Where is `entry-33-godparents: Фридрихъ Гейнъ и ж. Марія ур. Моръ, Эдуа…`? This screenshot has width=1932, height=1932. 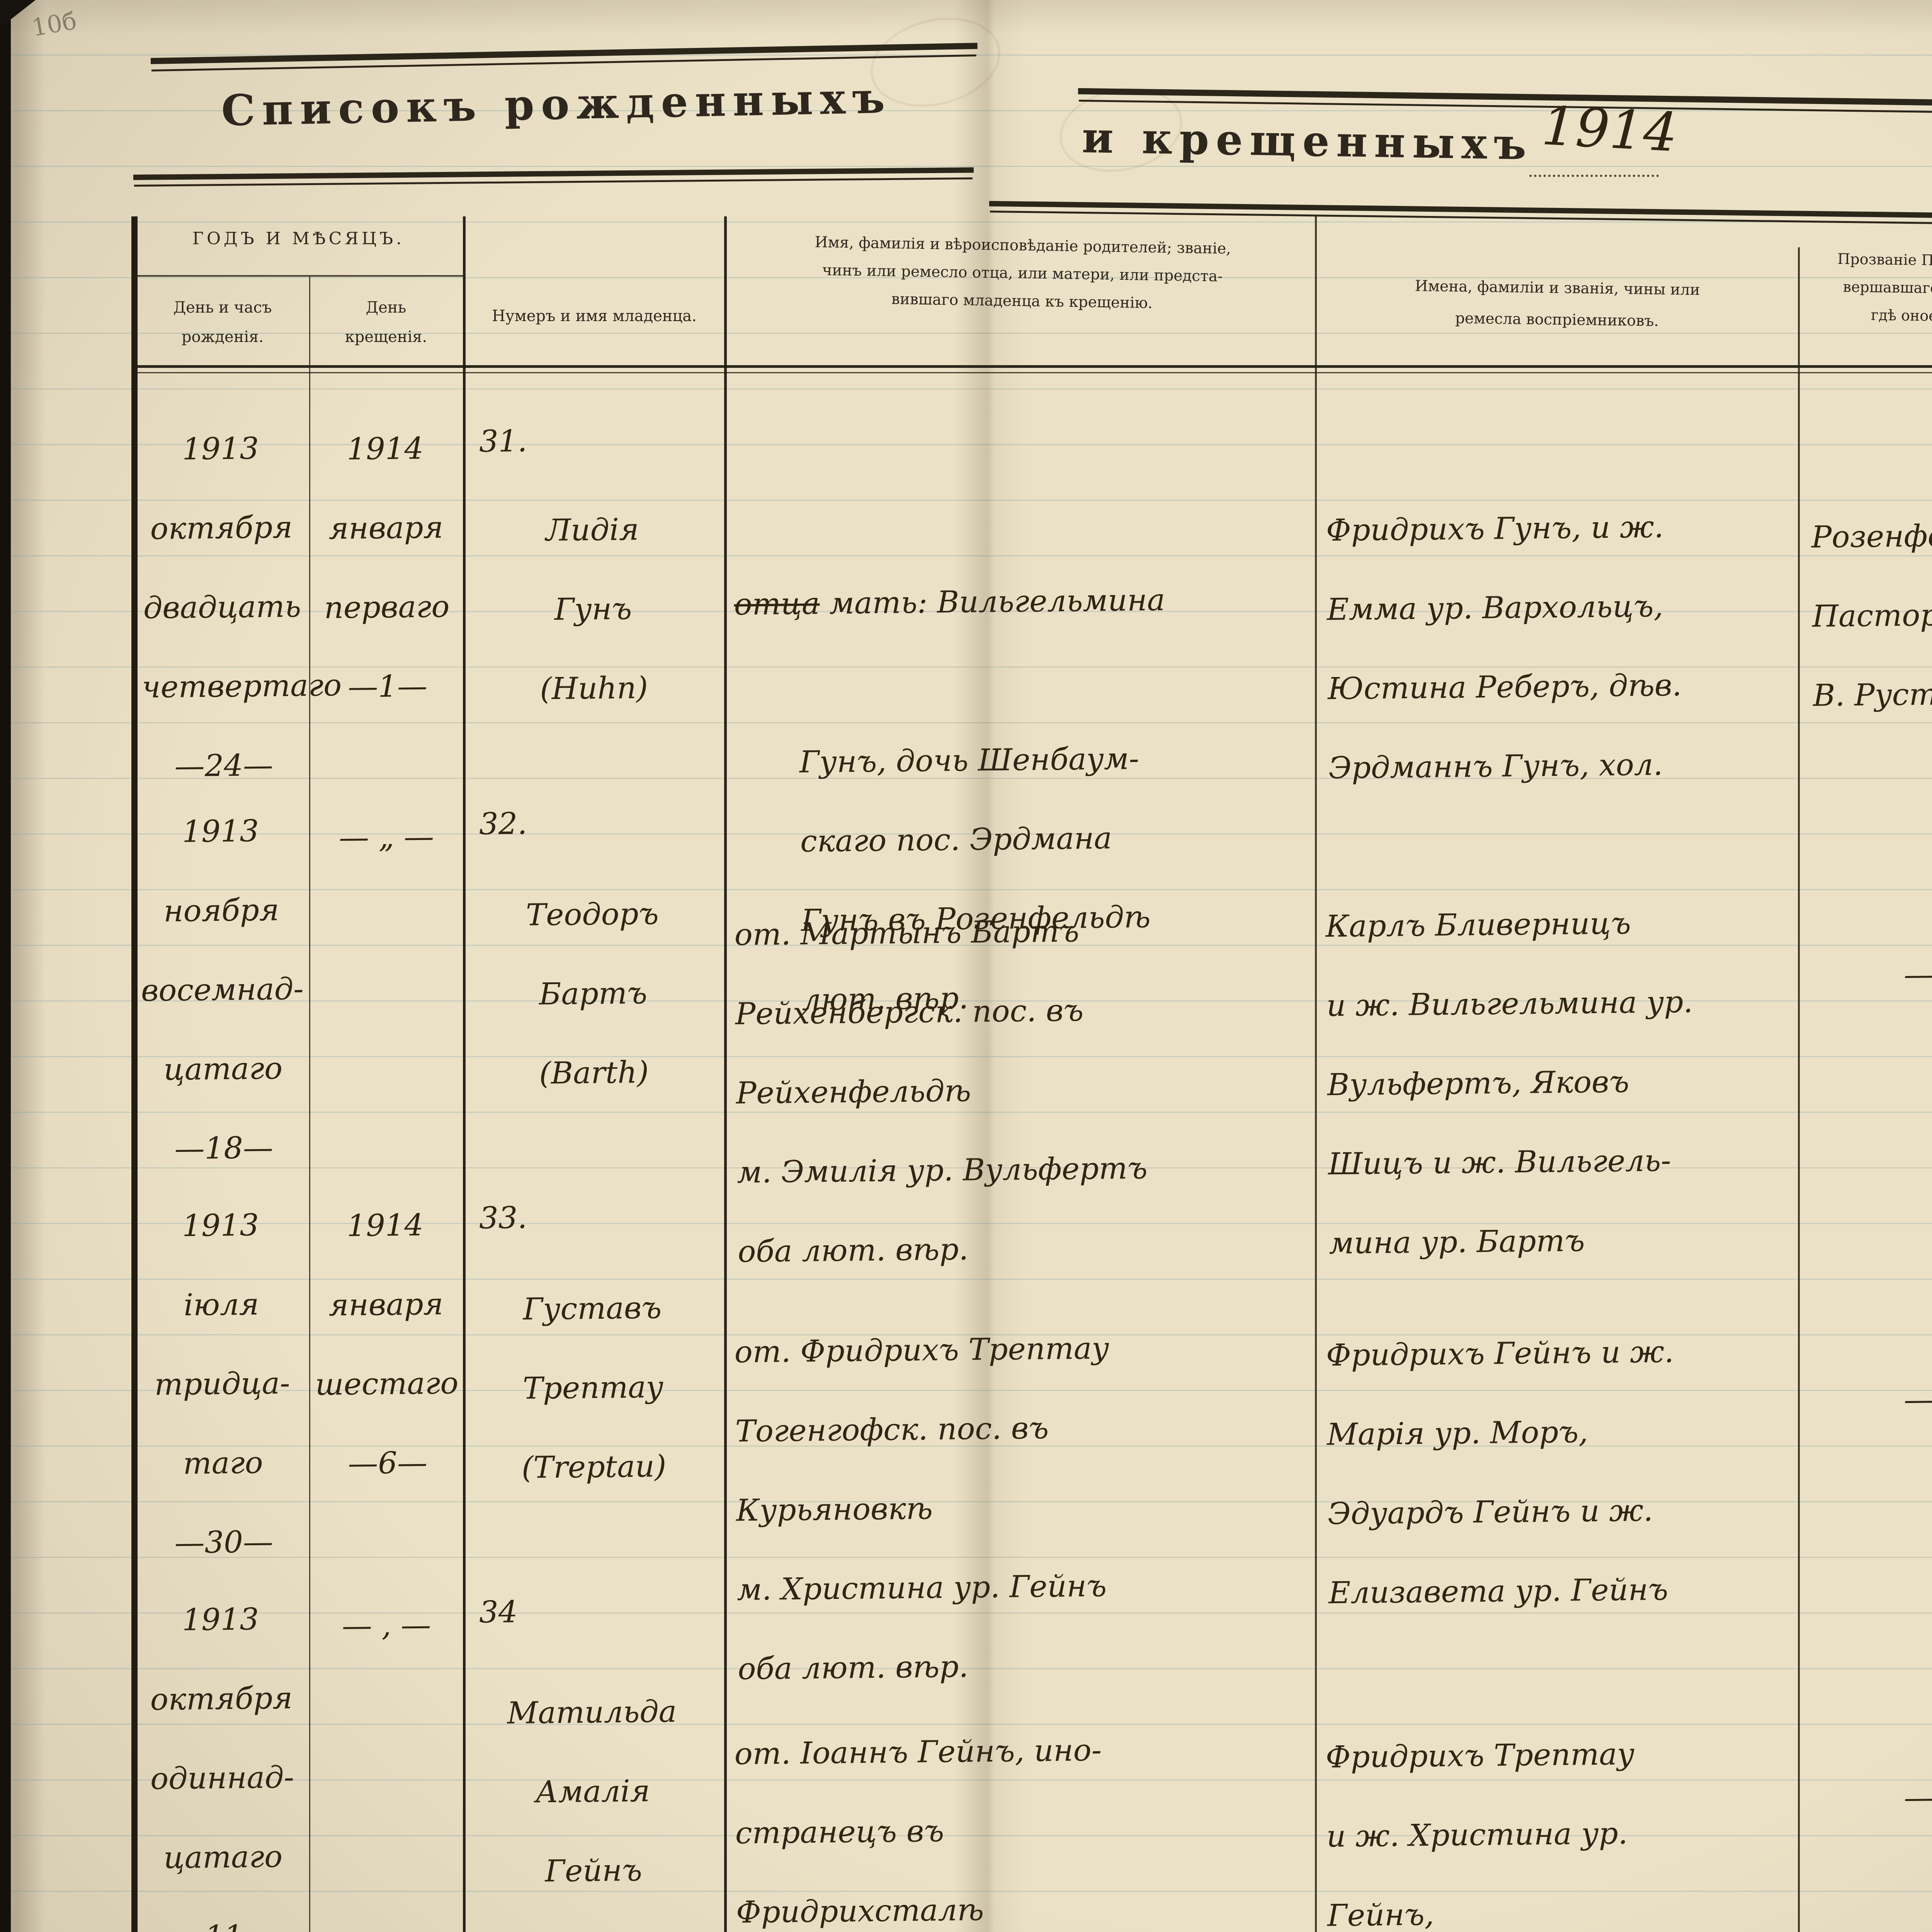 entry-33-godparents: Фридрихъ Гейнъ и ж. Марія ур. Моръ, Эдуа… is located at coordinates (1500, 1473).